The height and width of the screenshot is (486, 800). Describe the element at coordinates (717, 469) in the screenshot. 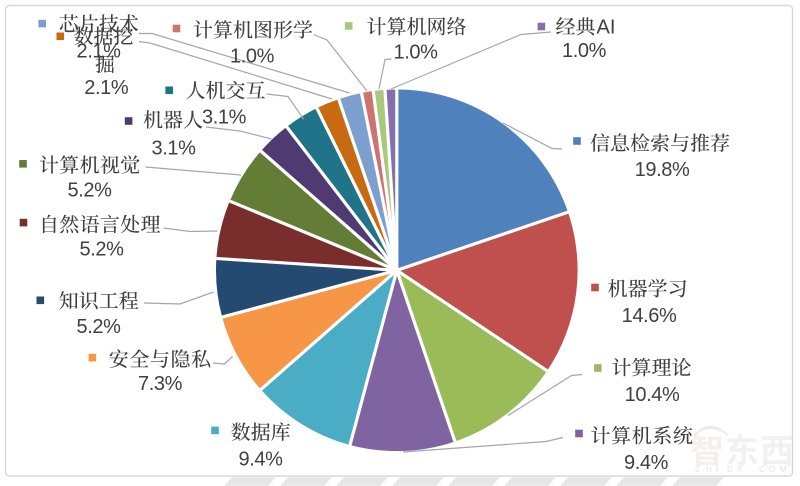

I see `svg-text: I` at that location.